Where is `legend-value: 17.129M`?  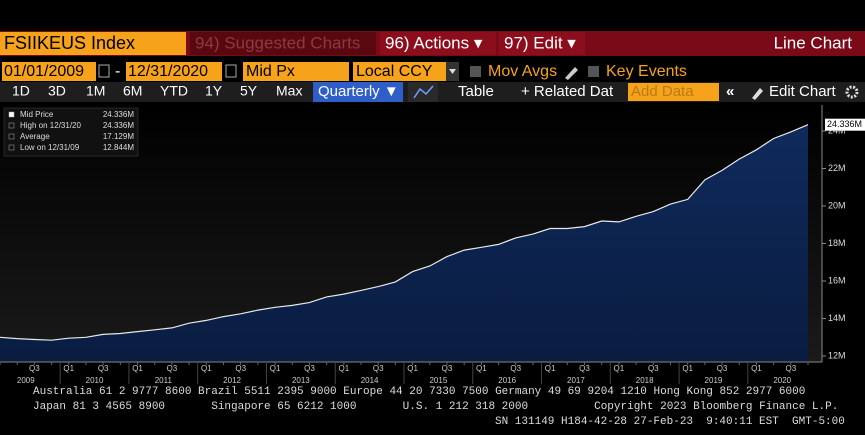
legend-value: 17.129M is located at coordinates (118, 136).